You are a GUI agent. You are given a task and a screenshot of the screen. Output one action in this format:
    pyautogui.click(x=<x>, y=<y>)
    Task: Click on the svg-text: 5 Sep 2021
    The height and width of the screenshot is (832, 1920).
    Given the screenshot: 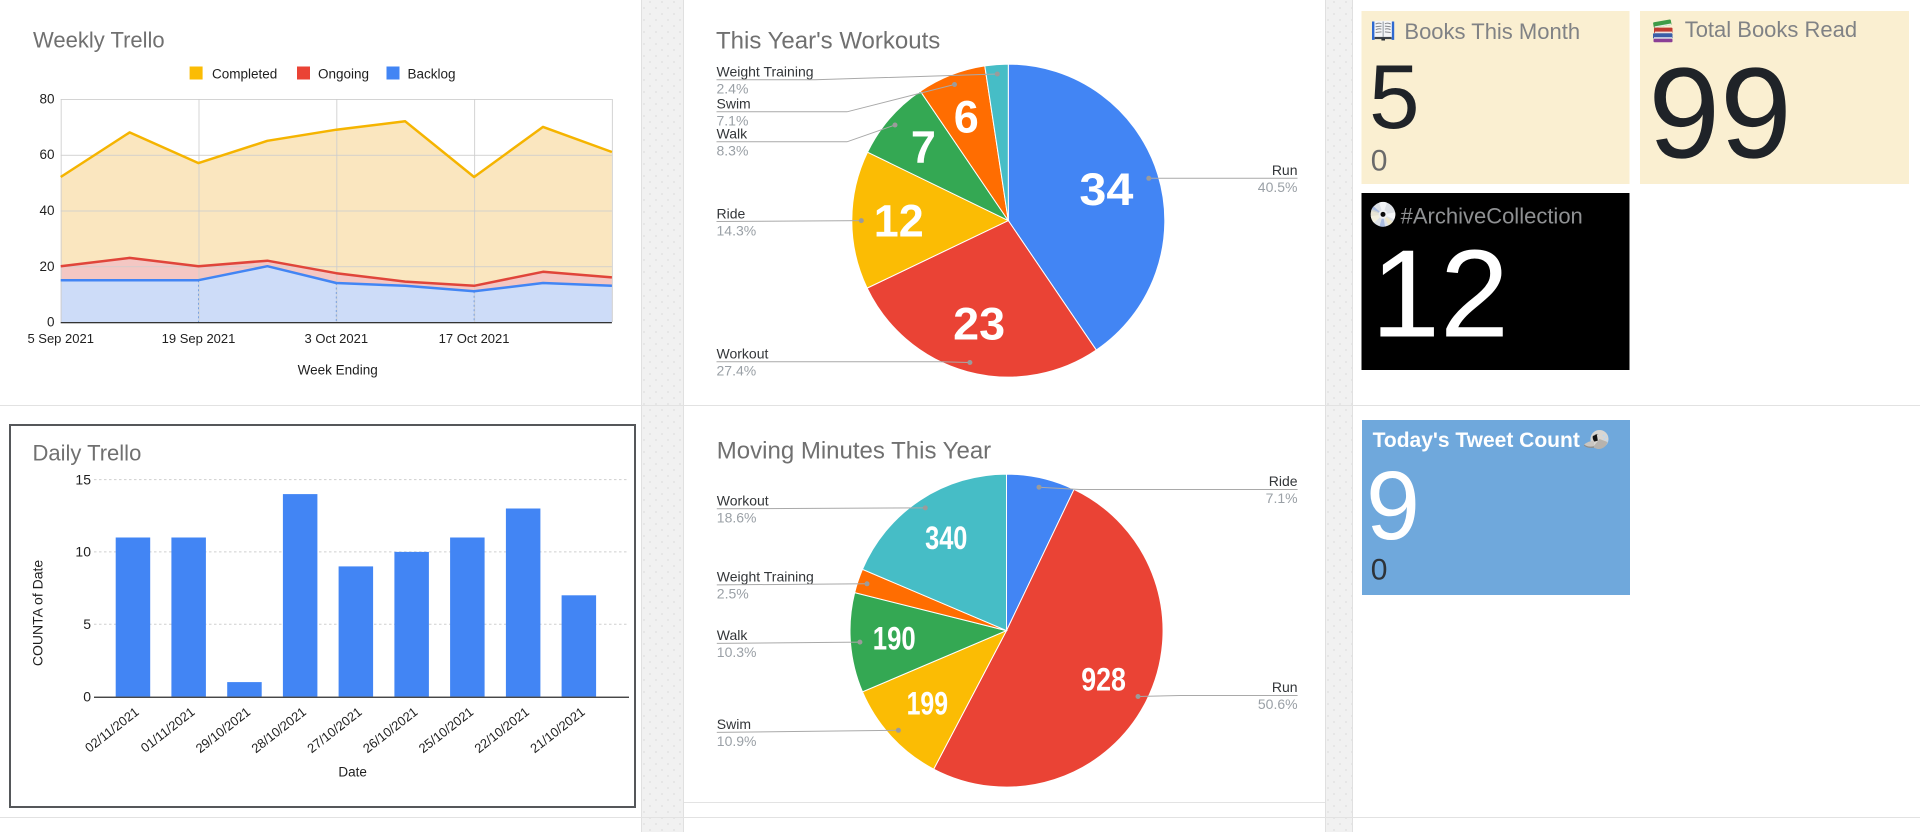 What is the action you would take?
    pyautogui.click(x=60, y=338)
    